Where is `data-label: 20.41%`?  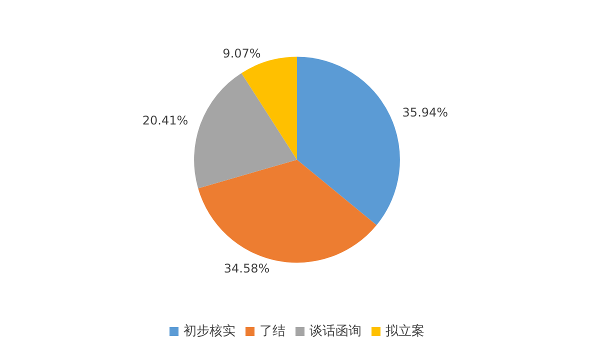
data-label: 20.41% is located at coordinates (165, 121).